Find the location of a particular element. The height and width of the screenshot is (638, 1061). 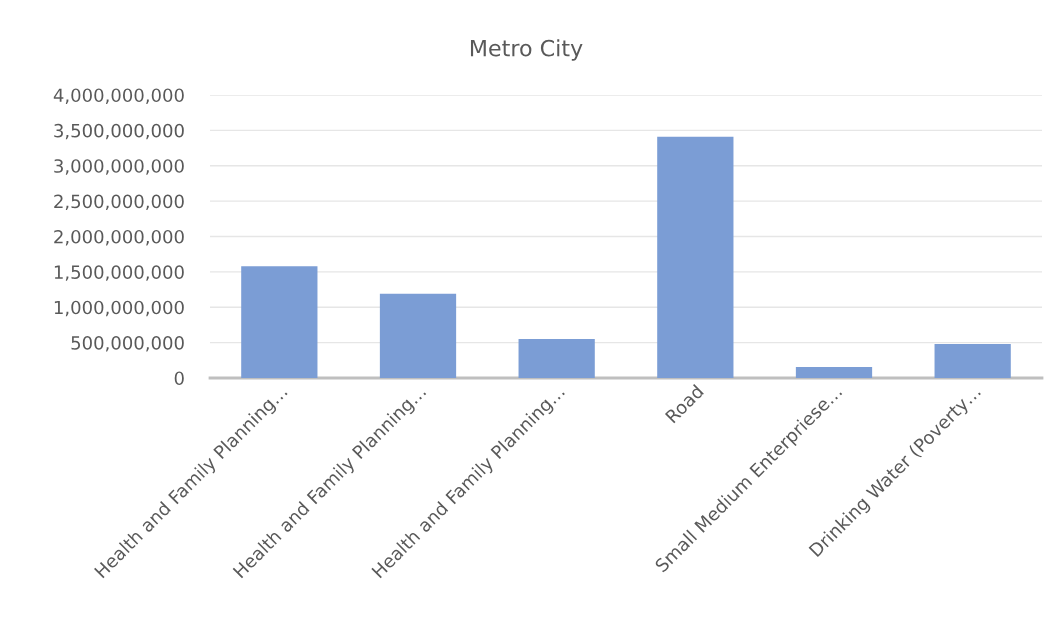

y-tick-label: 2,500,000,000 is located at coordinates (119, 202).